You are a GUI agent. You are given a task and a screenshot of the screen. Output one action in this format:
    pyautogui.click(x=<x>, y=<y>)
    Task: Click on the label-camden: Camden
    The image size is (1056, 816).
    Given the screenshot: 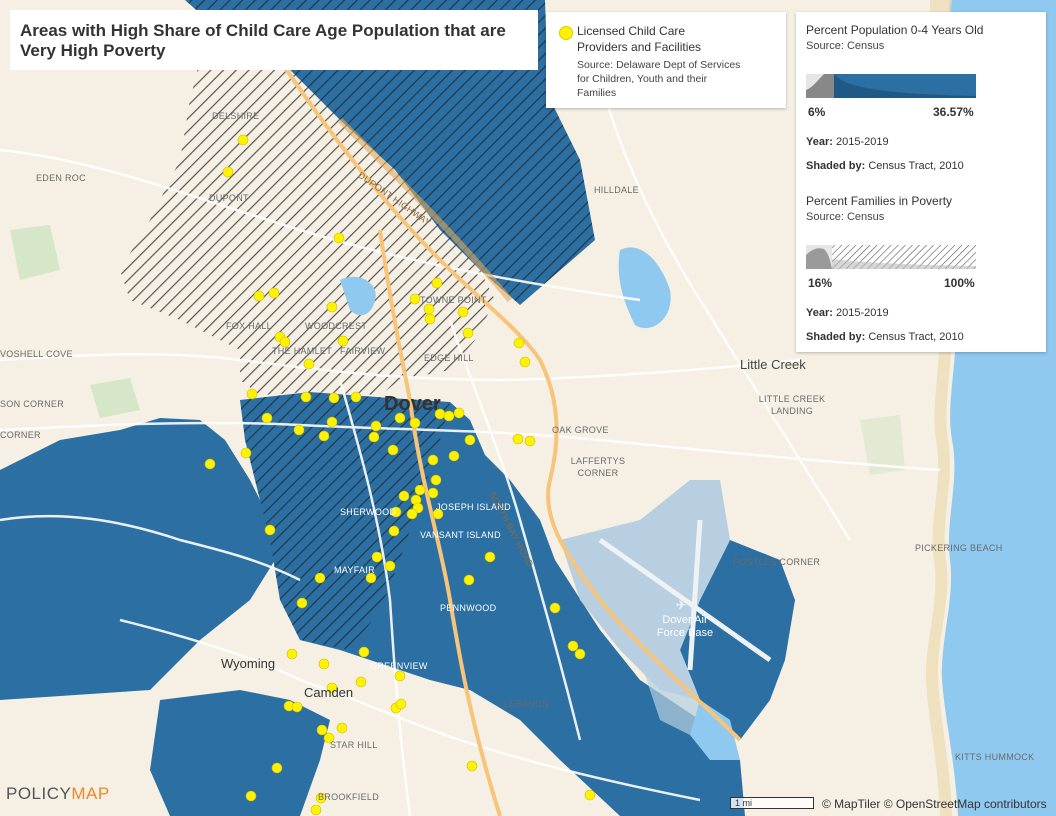 What is the action you would take?
    pyautogui.click(x=329, y=692)
    